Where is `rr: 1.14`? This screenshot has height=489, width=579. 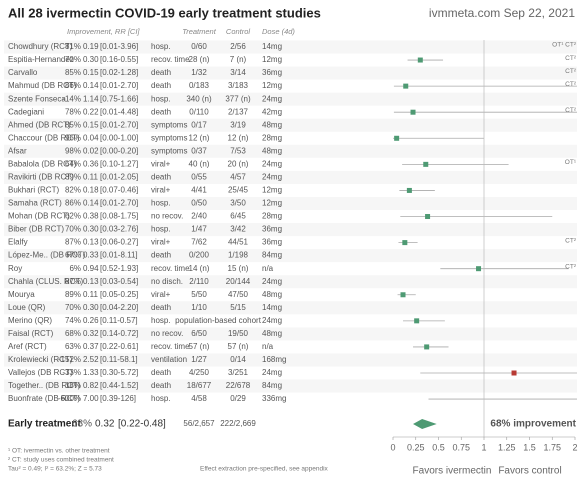
rr: 1.14 is located at coordinates (91, 98).